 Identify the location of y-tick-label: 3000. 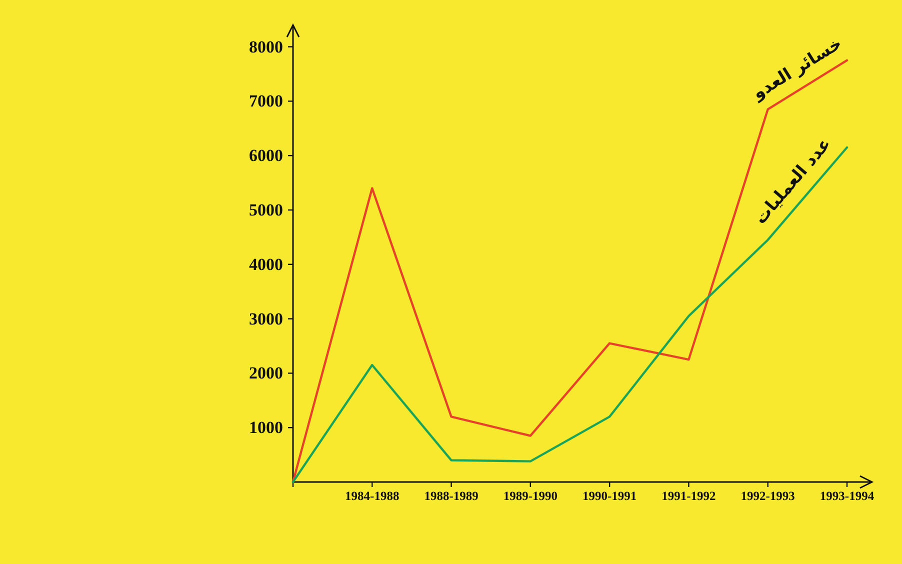
(266, 318).